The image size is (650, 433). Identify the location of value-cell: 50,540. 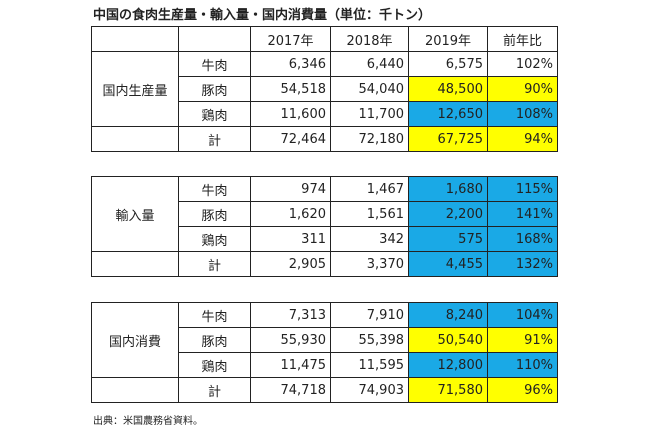
(448, 340).